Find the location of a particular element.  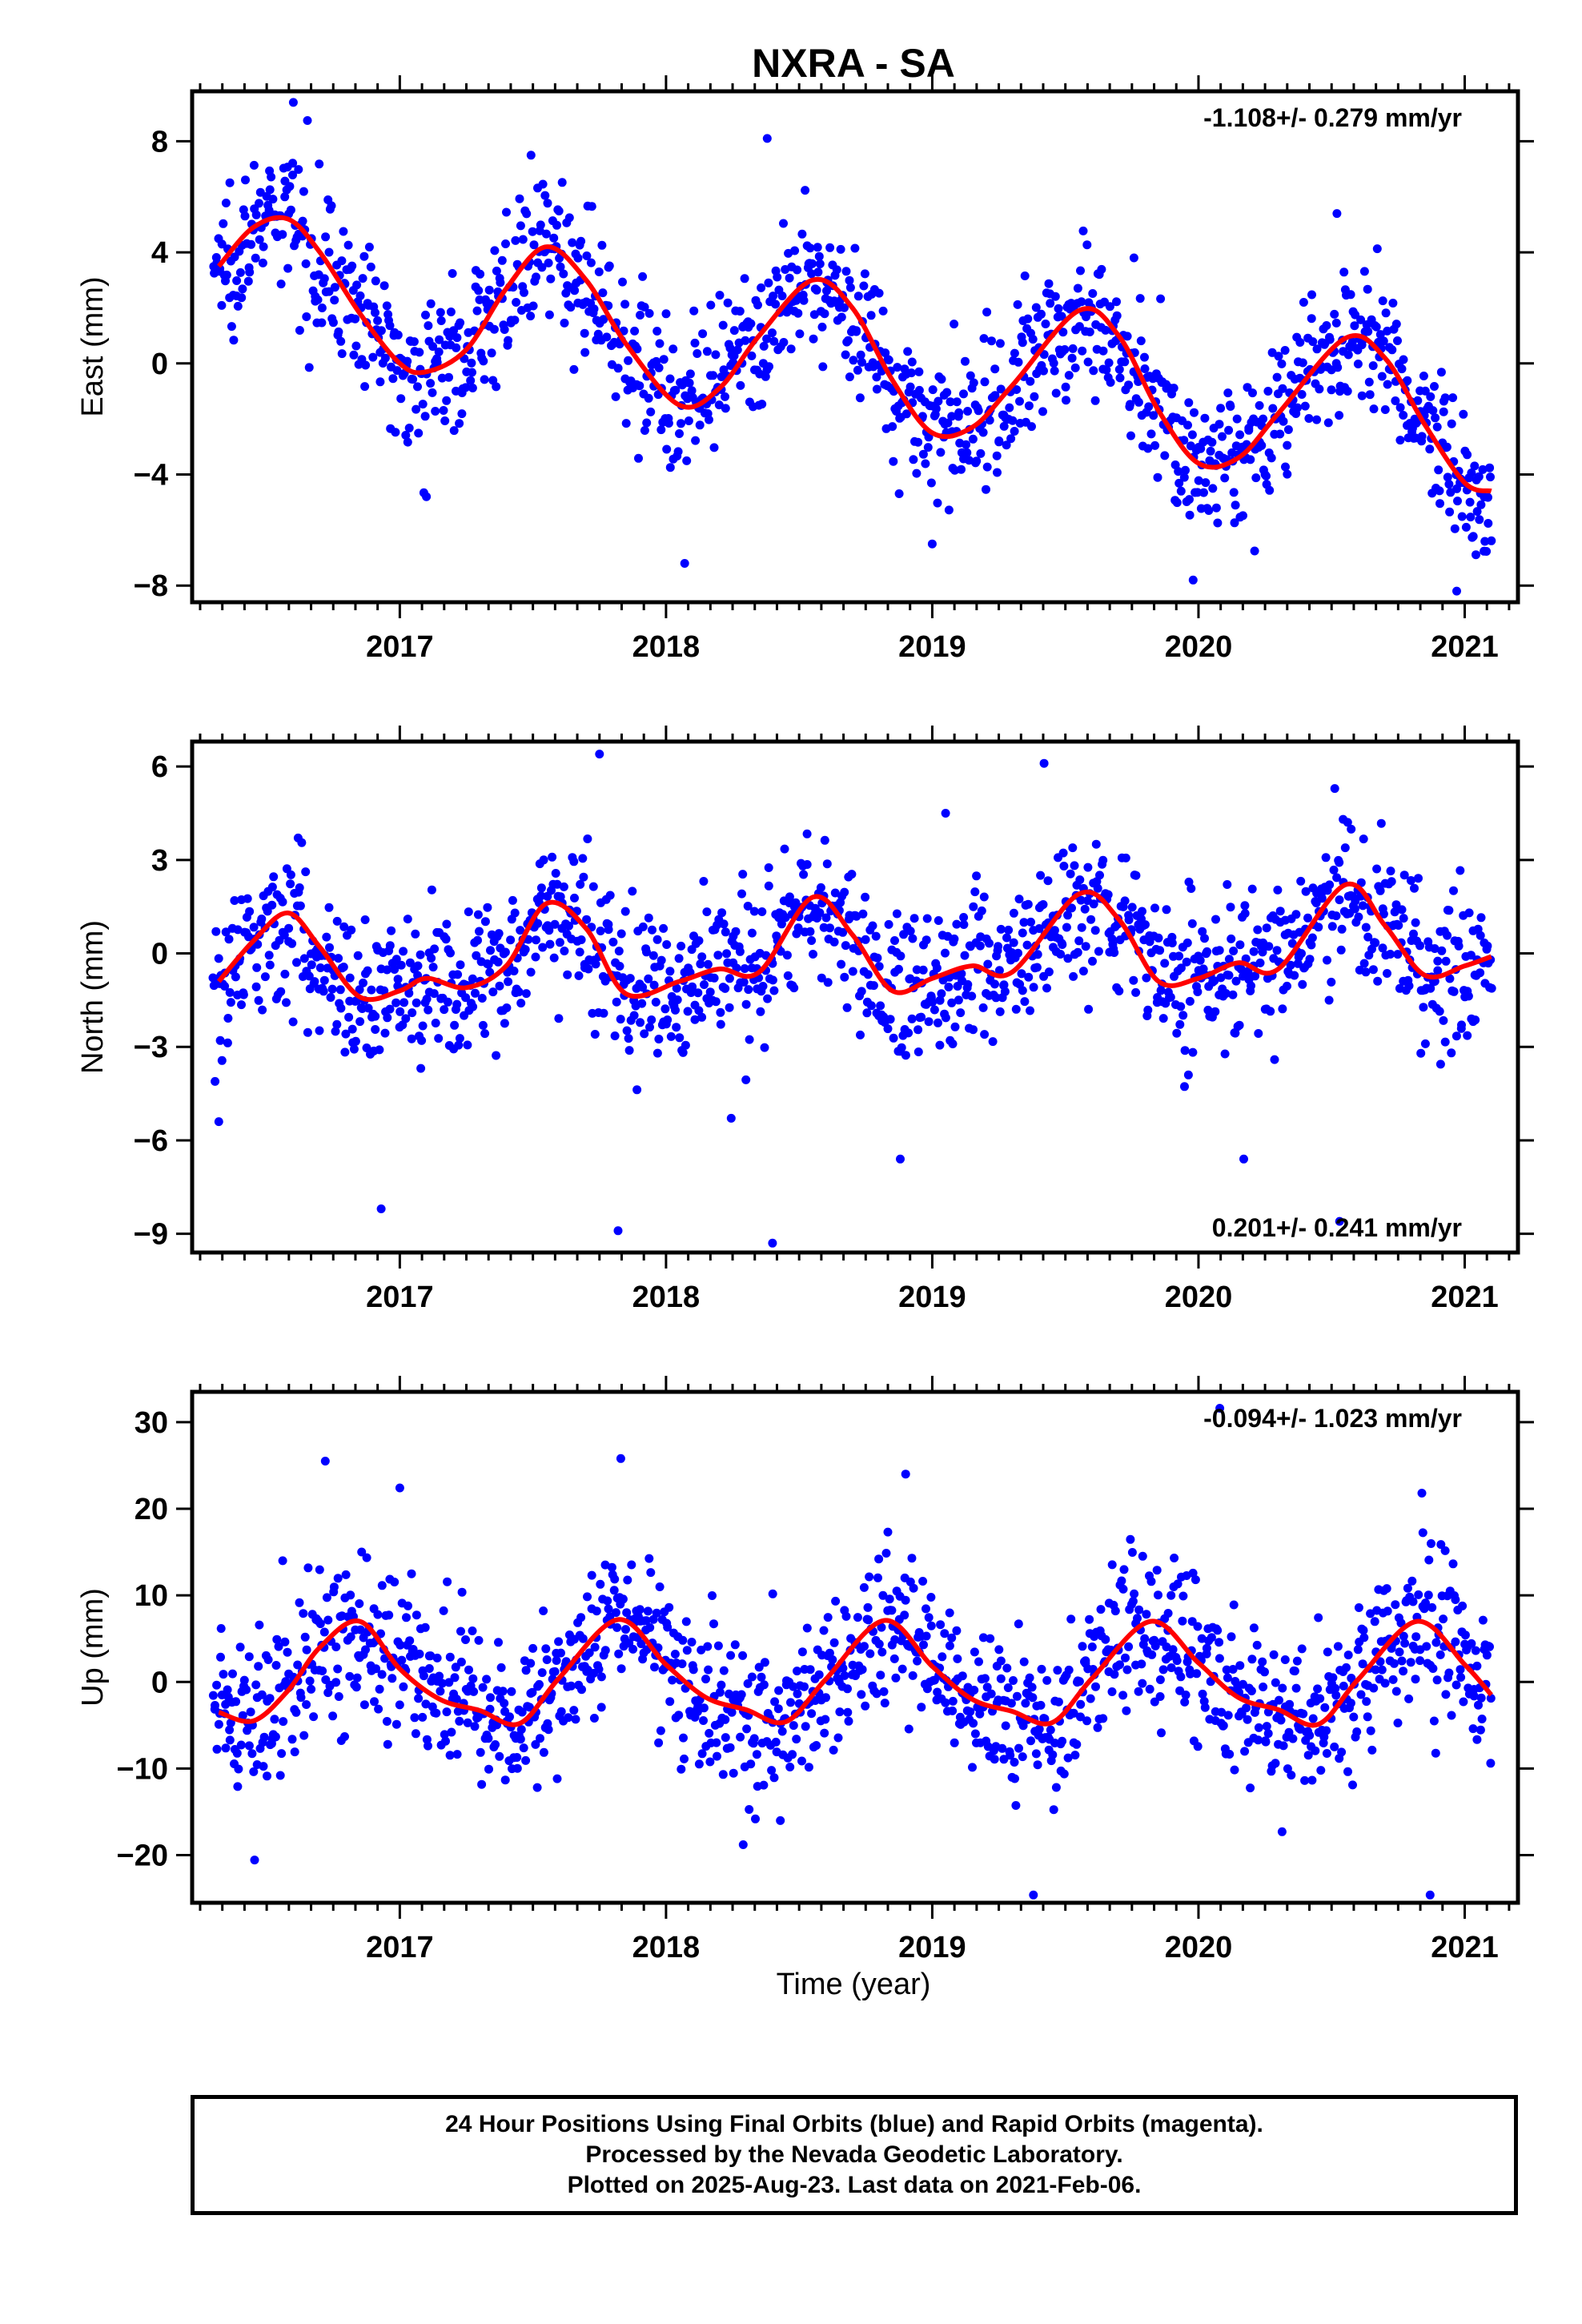

outlier-point is located at coordinates (293, 102).